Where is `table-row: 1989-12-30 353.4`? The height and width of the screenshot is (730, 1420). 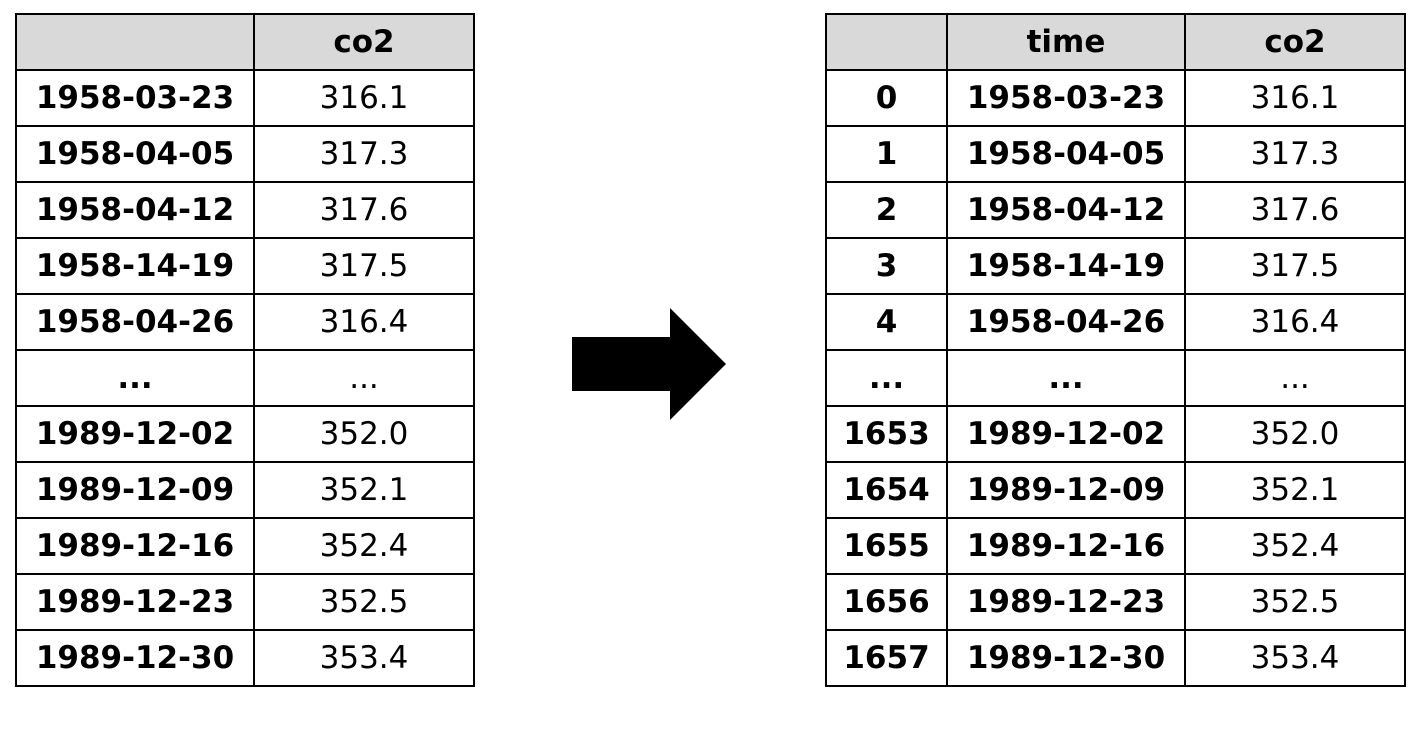 table-row: 1989-12-30 353.4 is located at coordinates (245, 658).